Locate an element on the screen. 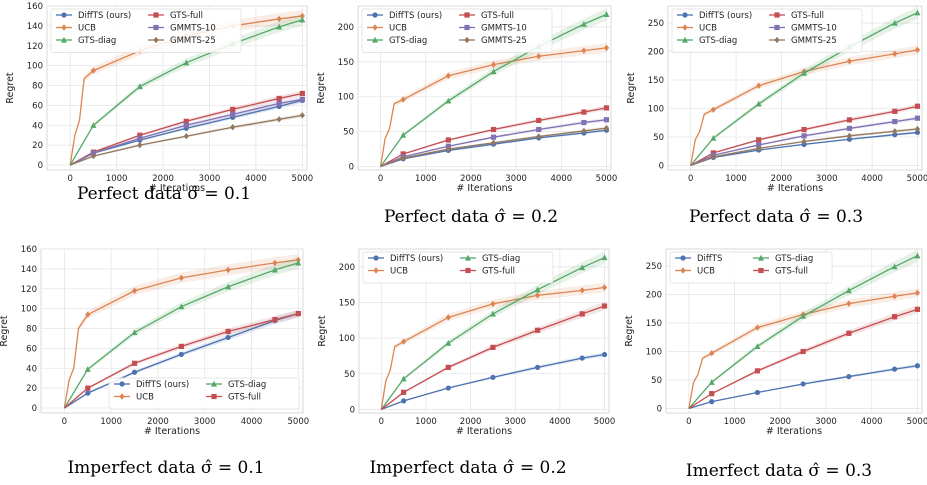 This screenshot has height=485, width=927. y-tick-label: 60 is located at coordinates (31, 349).